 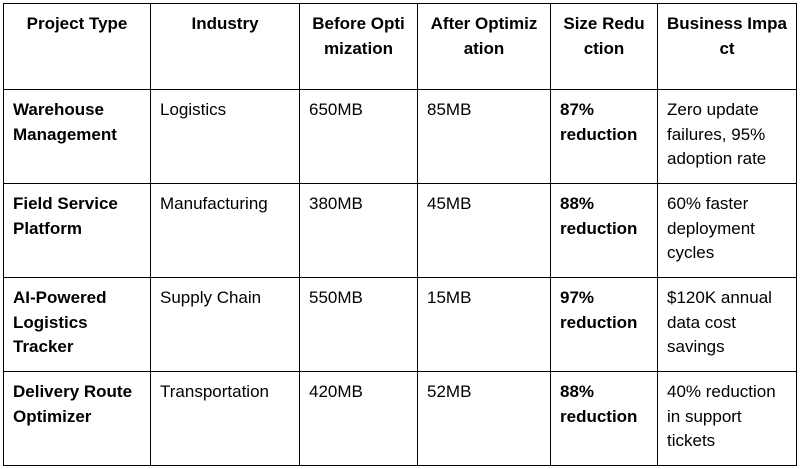 I want to click on header-before-optimization: Before Optimization, so click(x=358, y=46).